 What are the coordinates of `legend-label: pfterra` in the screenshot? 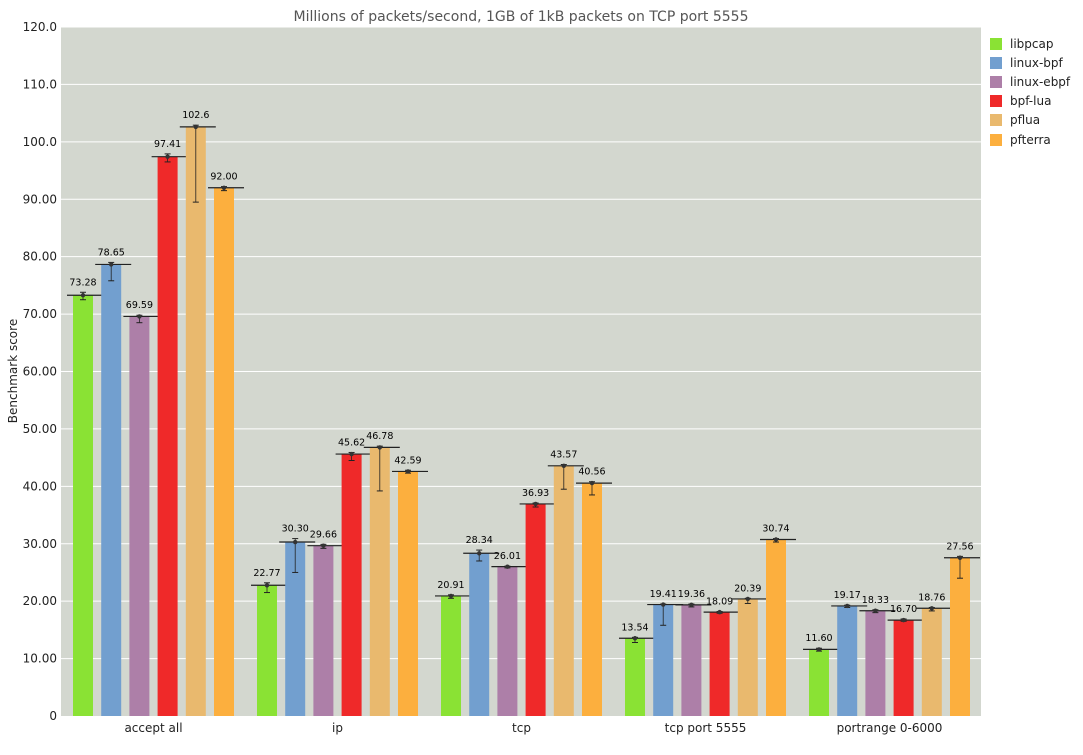 It's located at (1030, 139).